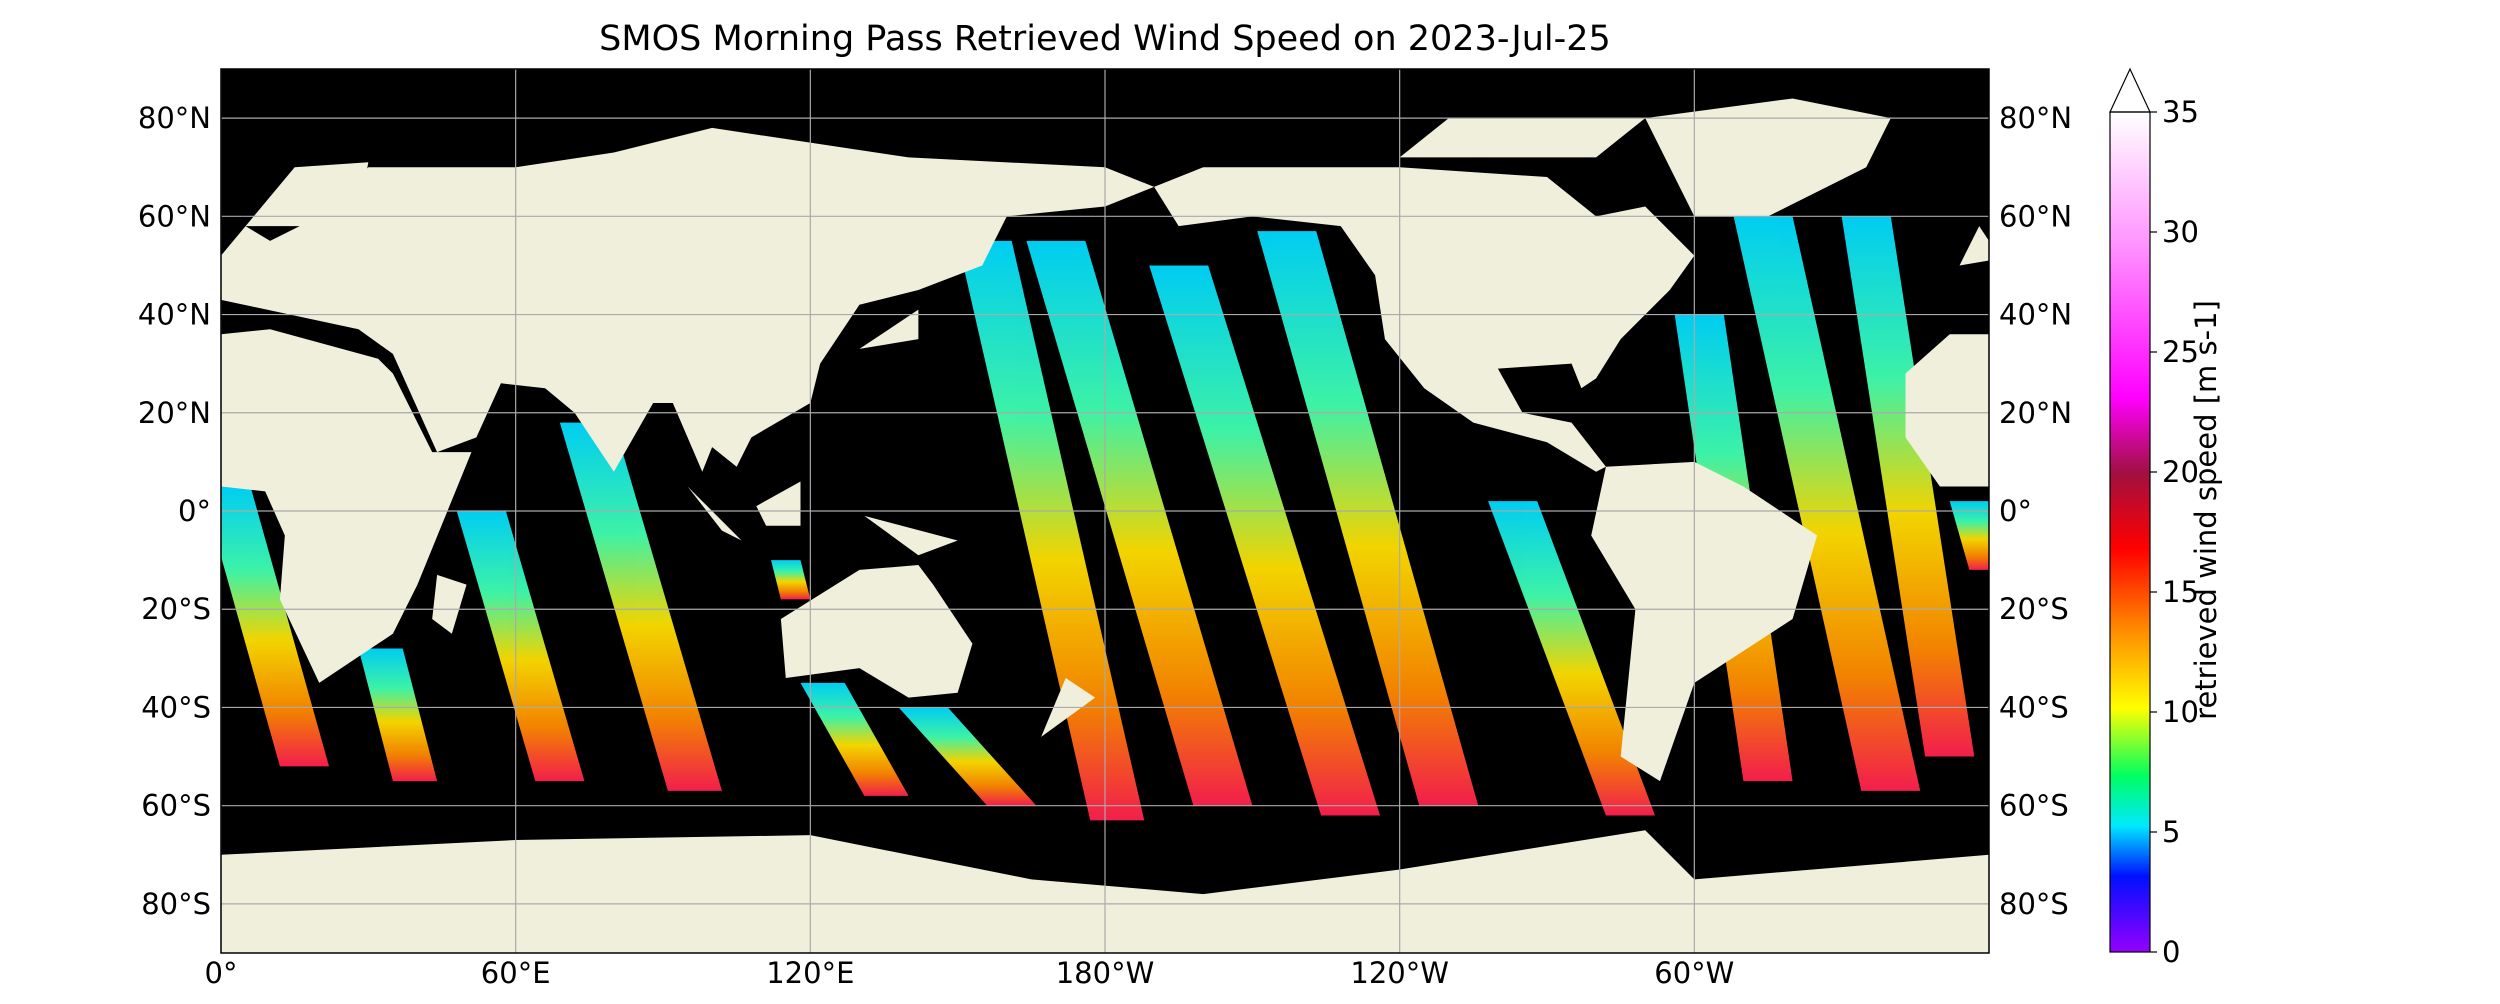 Image resolution: width=2500 pixels, height=1004 pixels. Describe the element at coordinates (2171, 832) in the screenshot. I see `colorbar-tick-label: 5` at that location.